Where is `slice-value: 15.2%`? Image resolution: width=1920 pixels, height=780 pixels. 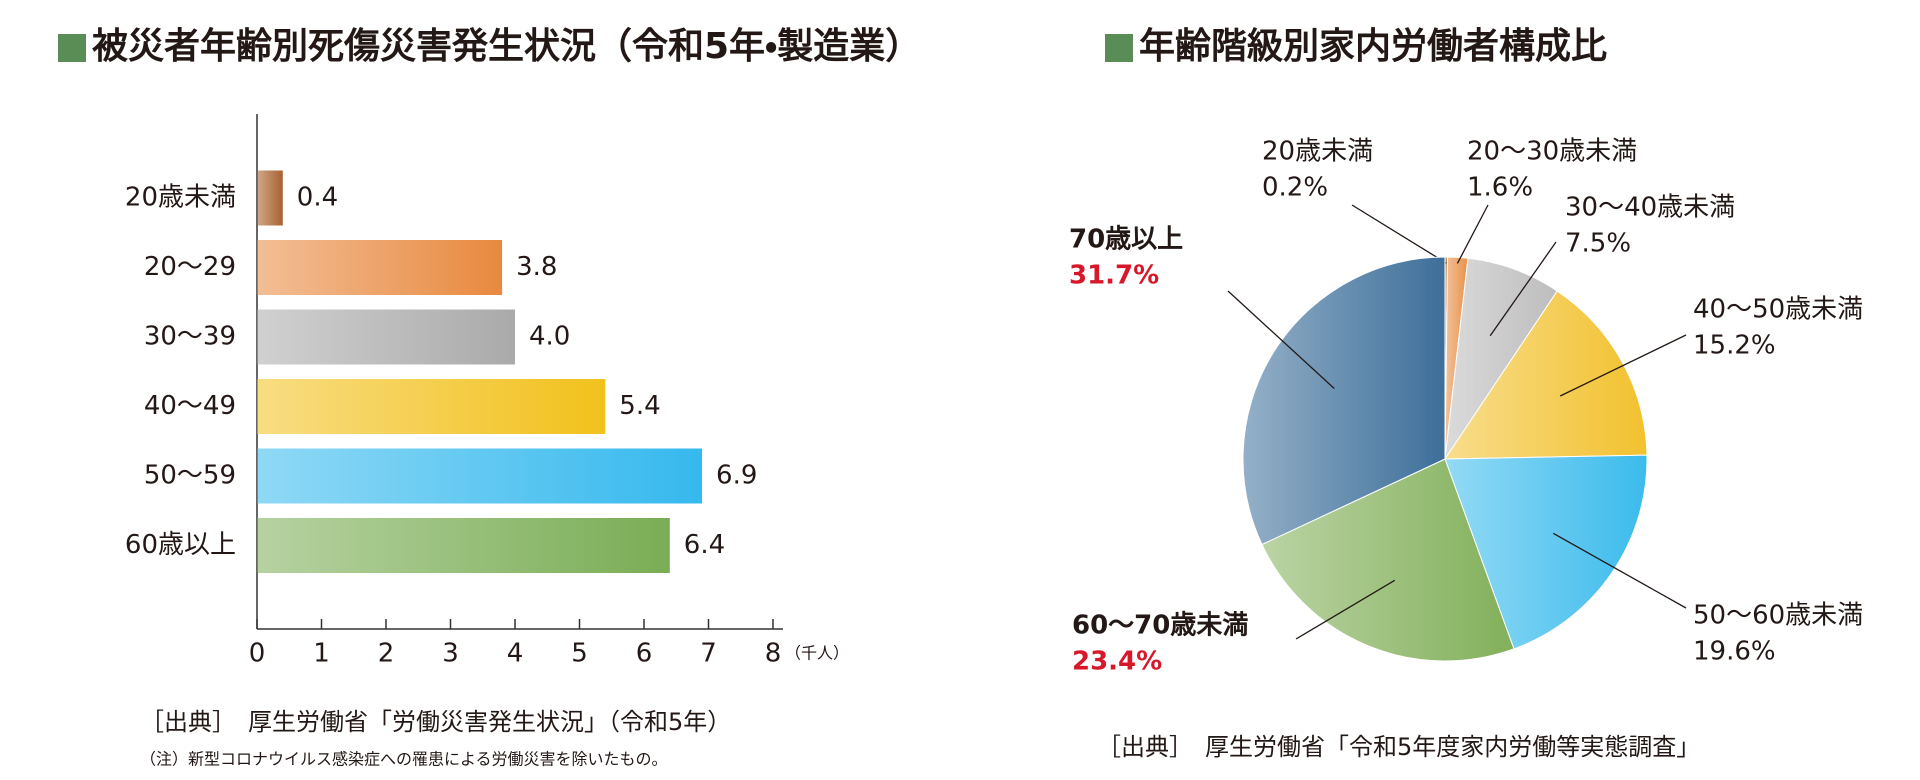
slice-value: 15.2% is located at coordinates (1734, 346).